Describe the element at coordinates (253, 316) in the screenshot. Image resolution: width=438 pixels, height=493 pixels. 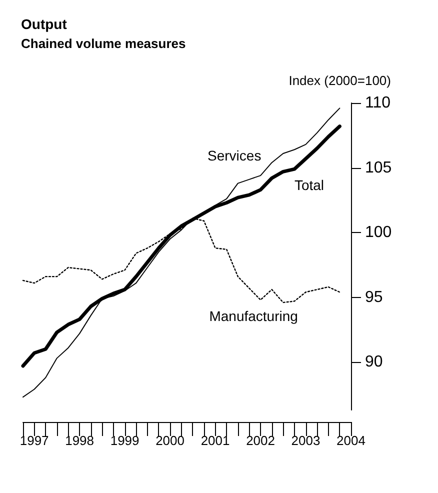
I see `series-label: Manufacturing` at that location.